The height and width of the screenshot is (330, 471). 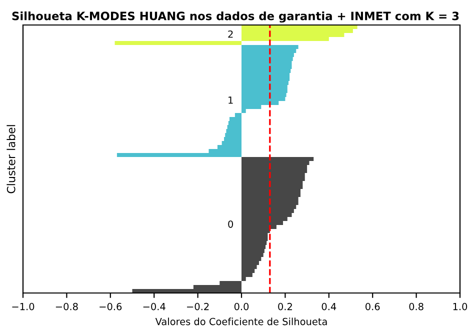 What do you see at coordinates (11, 159) in the screenshot?
I see `y-axis-title: Cluster label` at bounding box center [11, 159].